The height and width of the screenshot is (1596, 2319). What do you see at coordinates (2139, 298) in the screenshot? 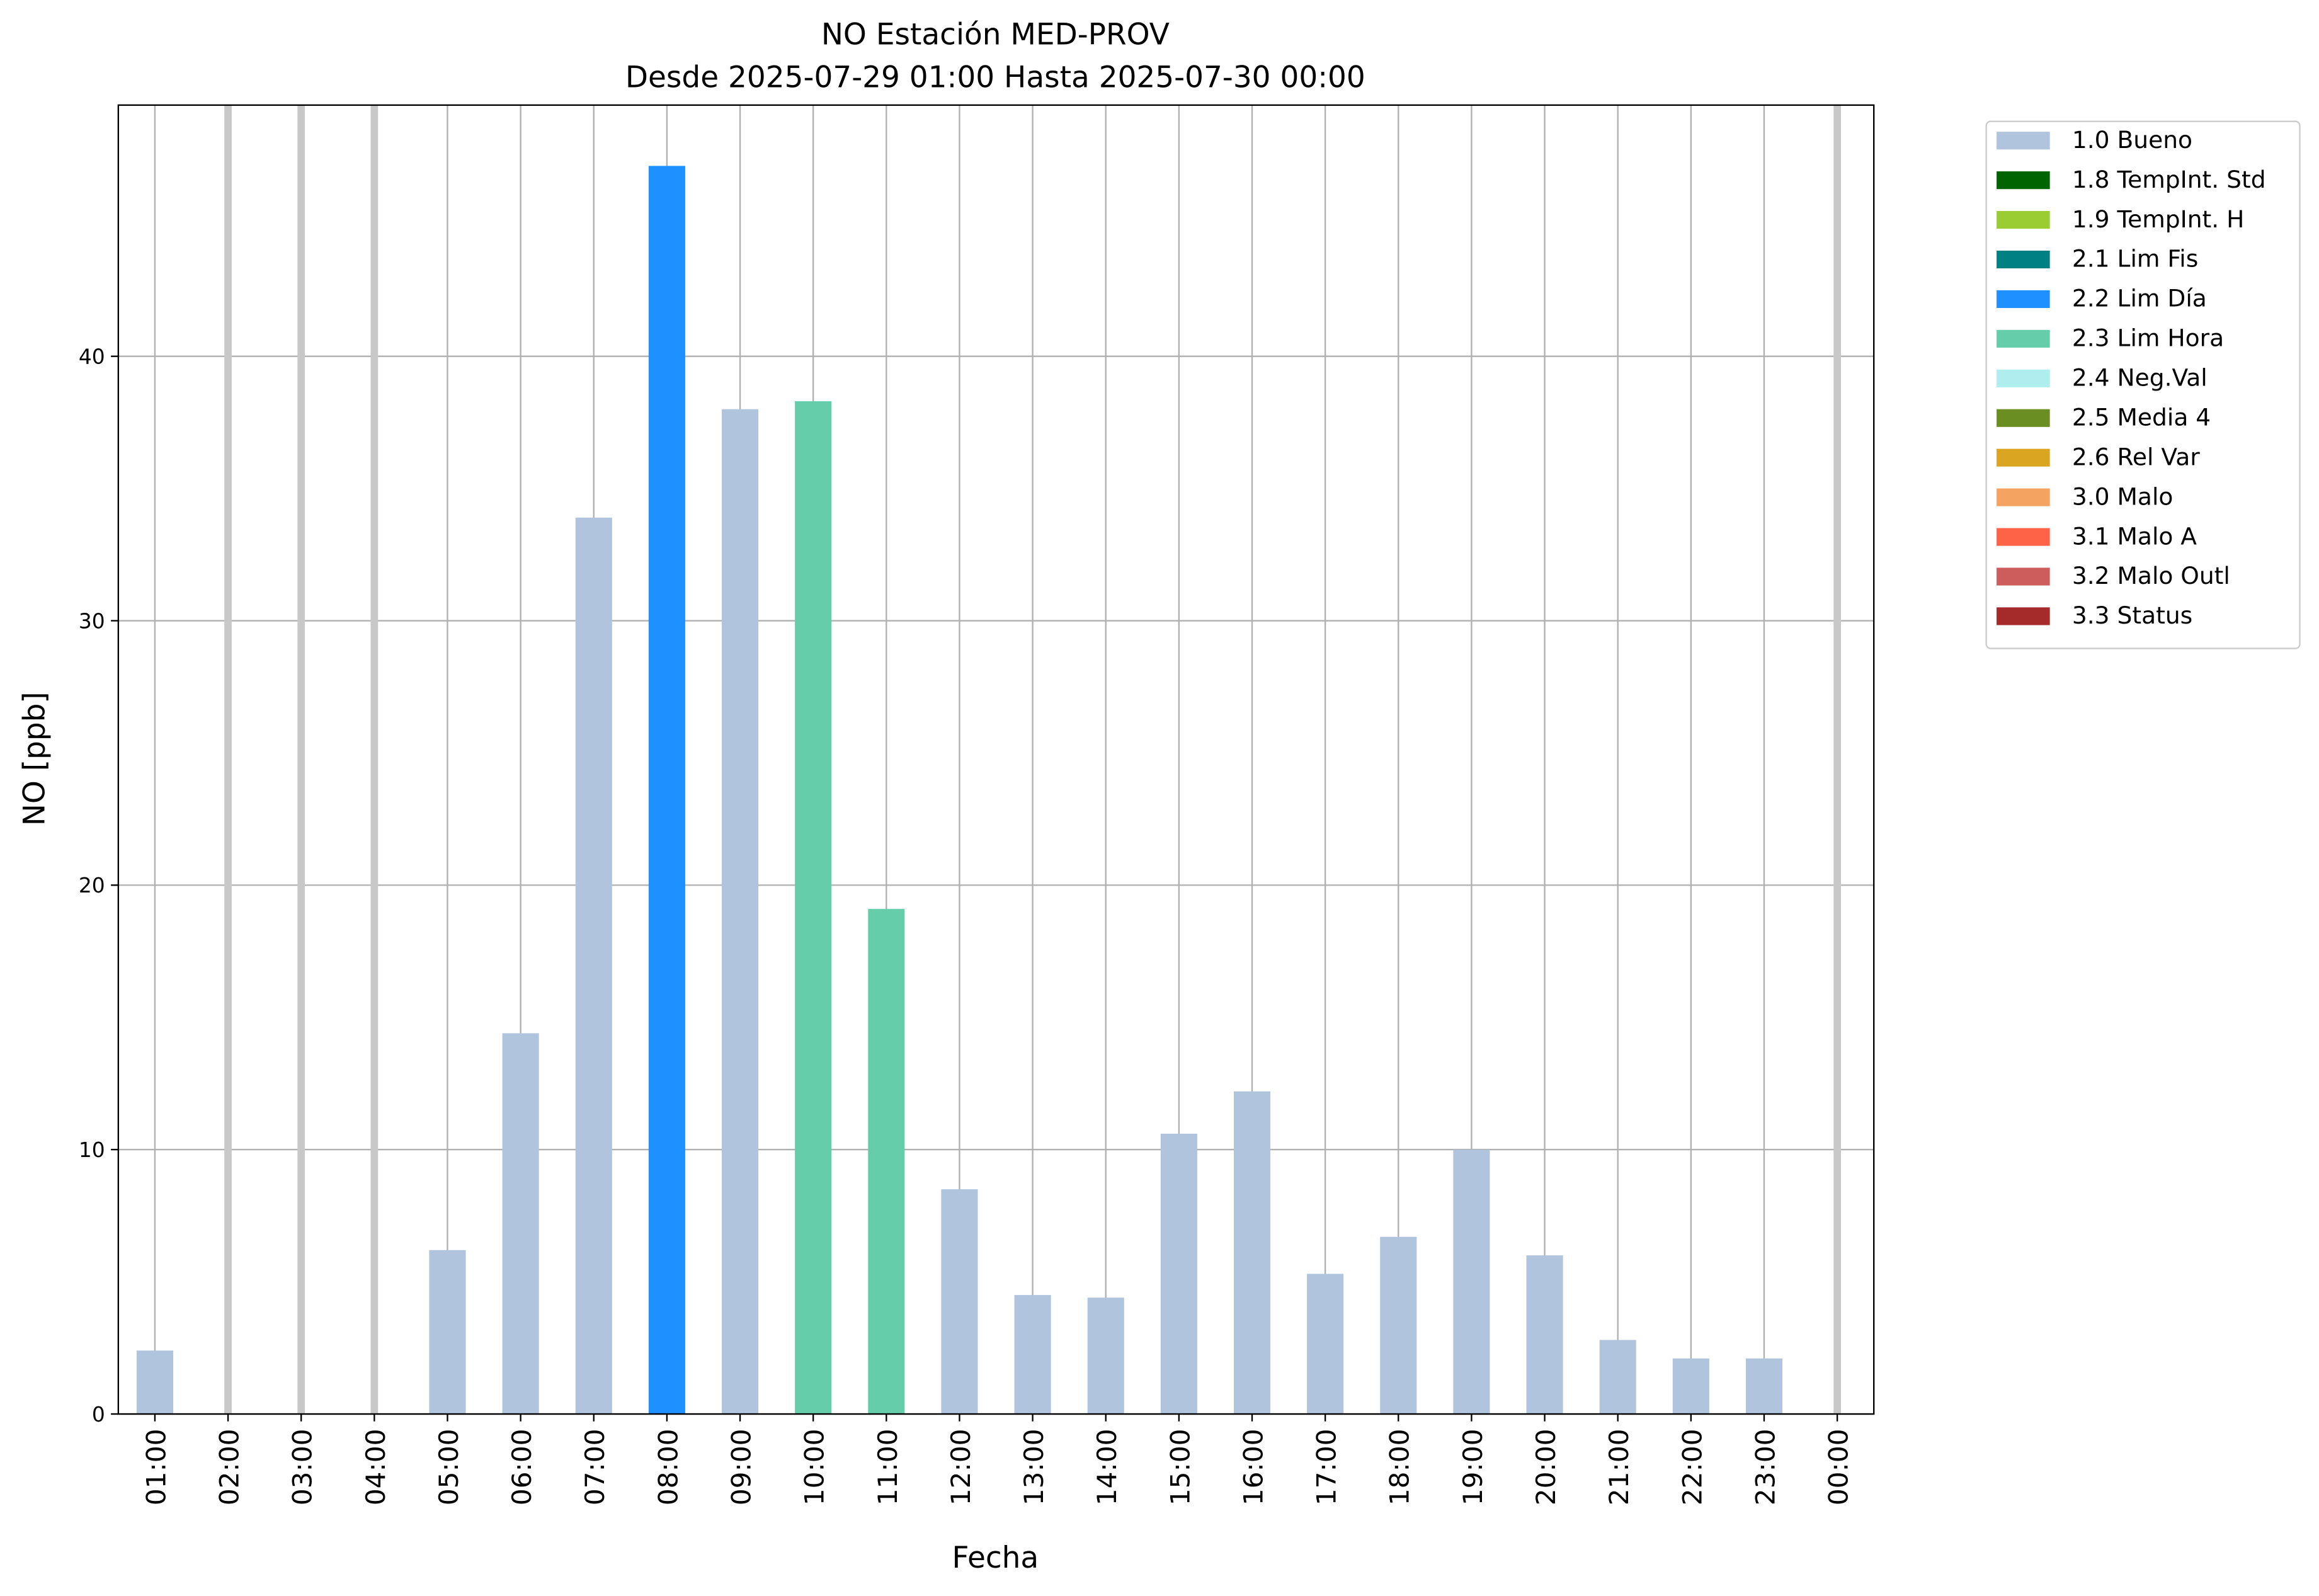
I see `legend-label: 2.2 Lim Día` at bounding box center [2139, 298].